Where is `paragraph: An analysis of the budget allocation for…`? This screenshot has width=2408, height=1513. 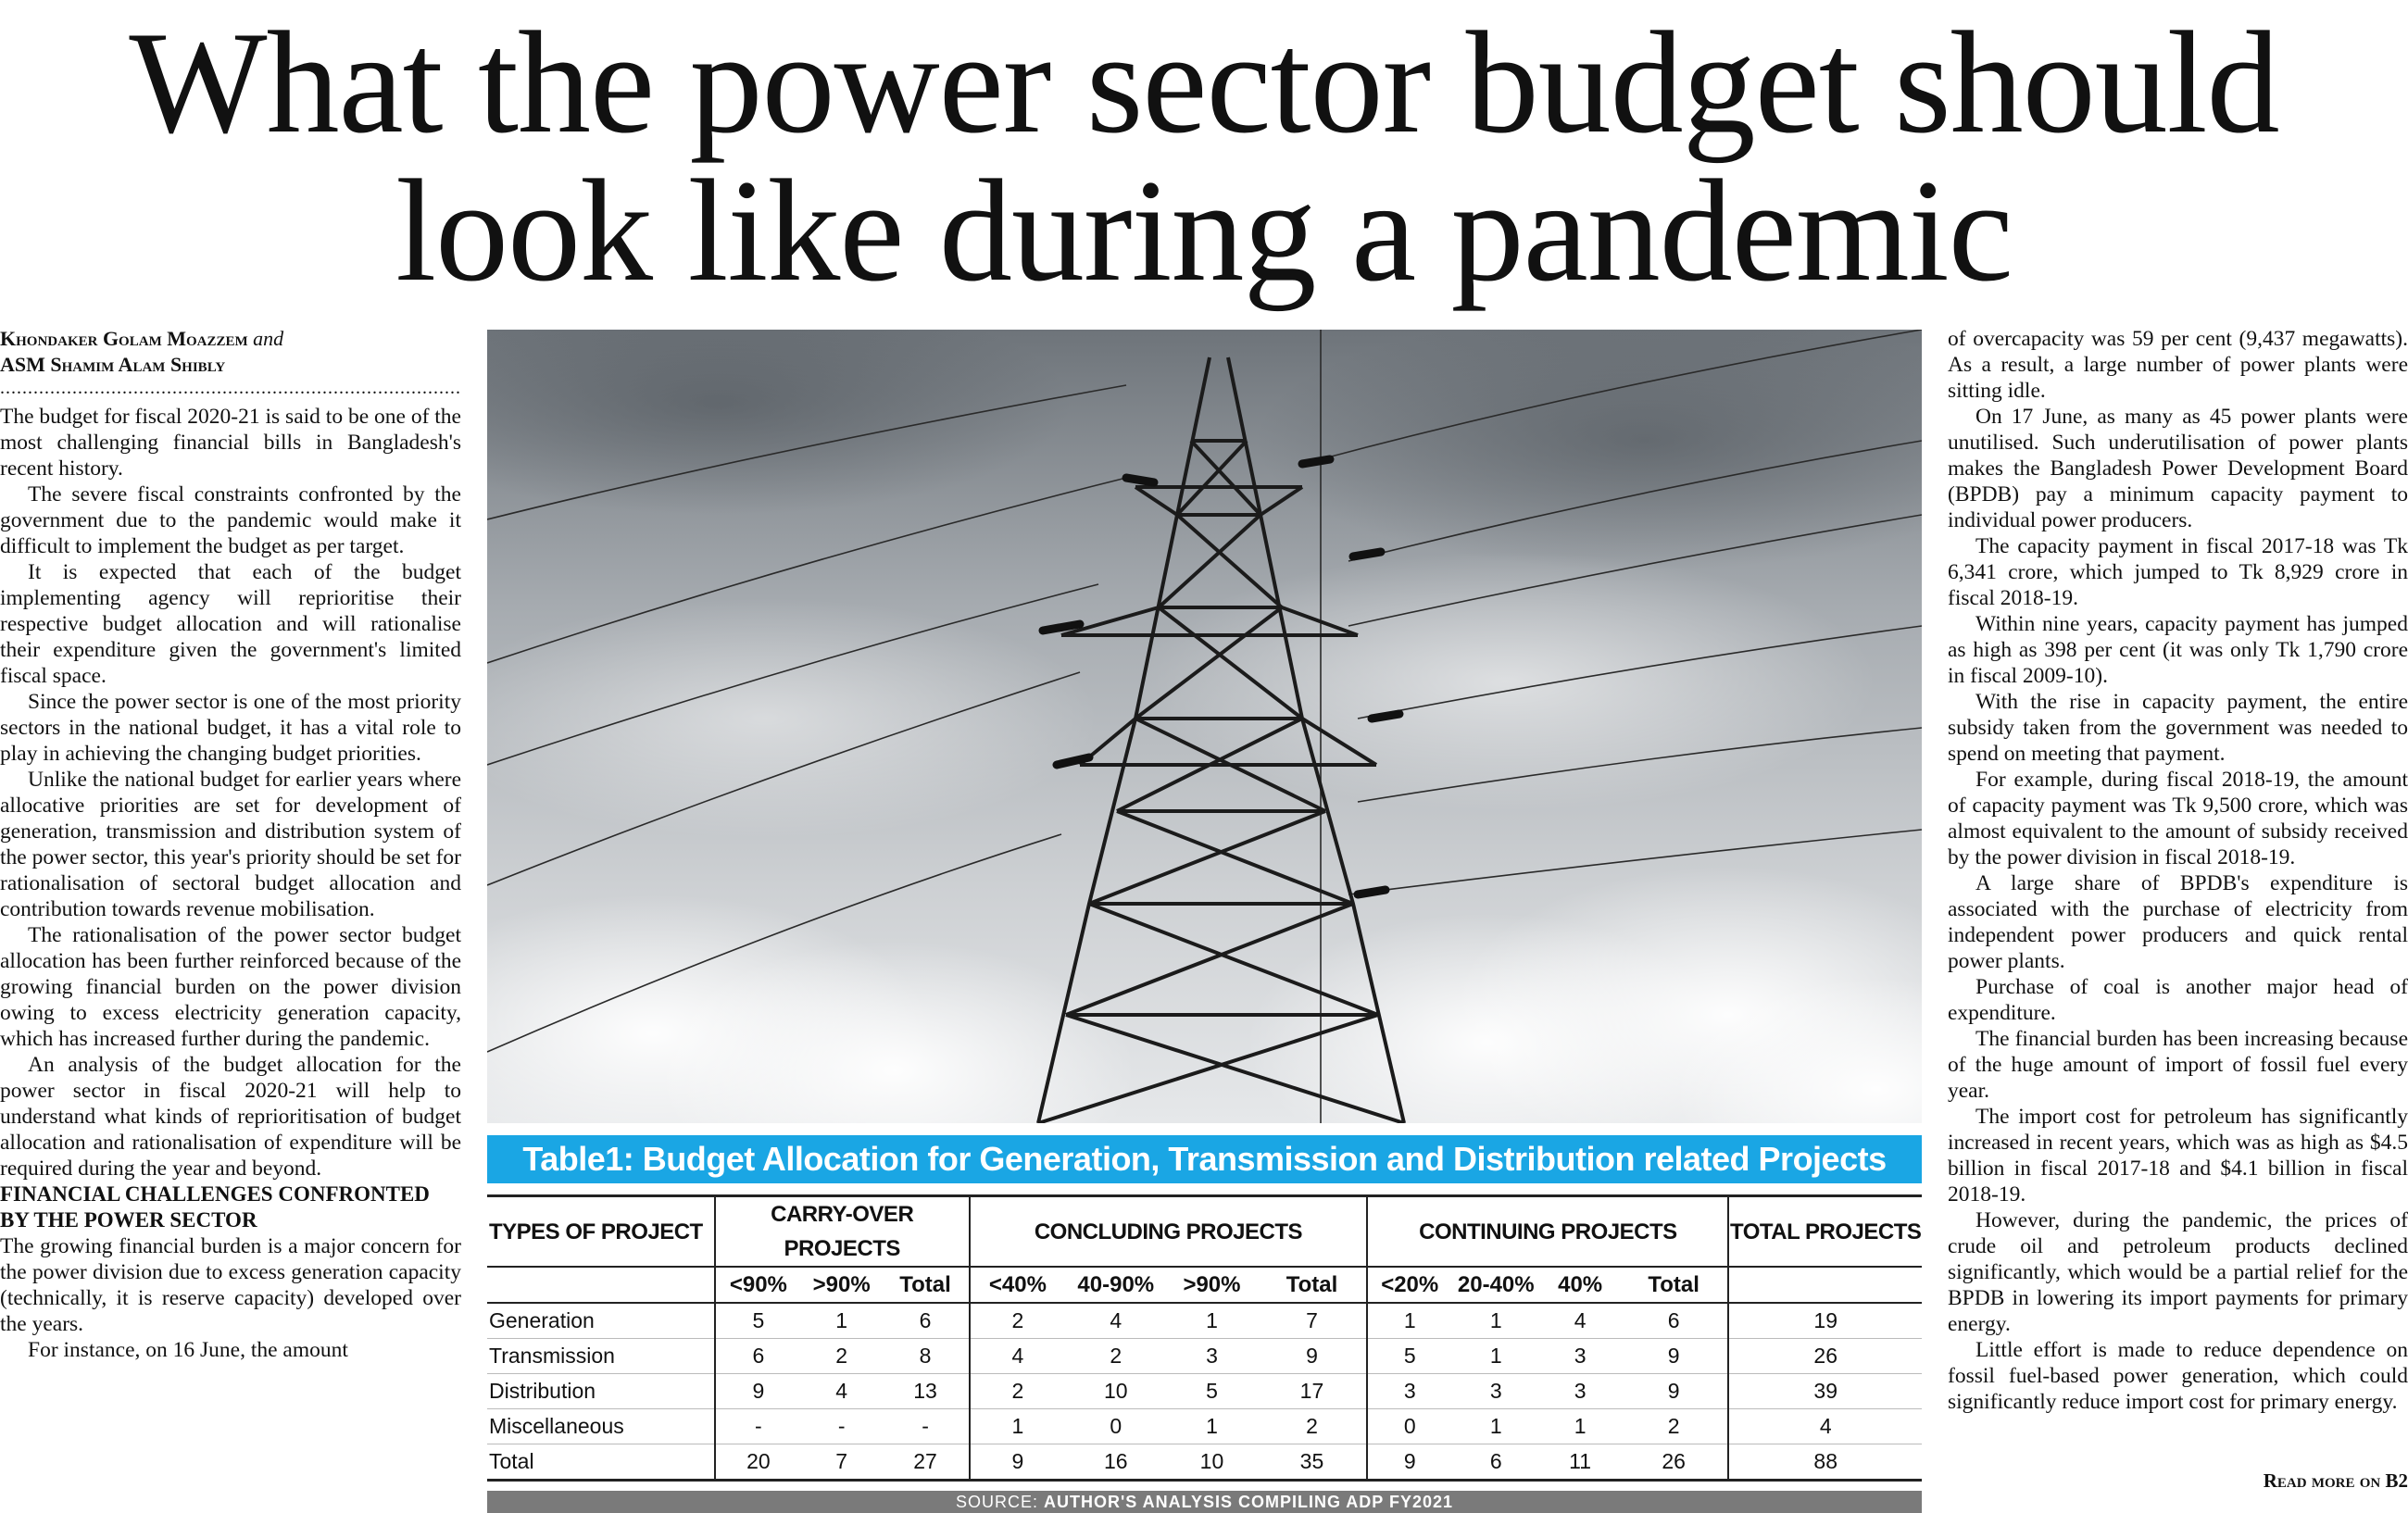 paragraph: An analysis of the budget allocation for… is located at coordinates (230, 1117).